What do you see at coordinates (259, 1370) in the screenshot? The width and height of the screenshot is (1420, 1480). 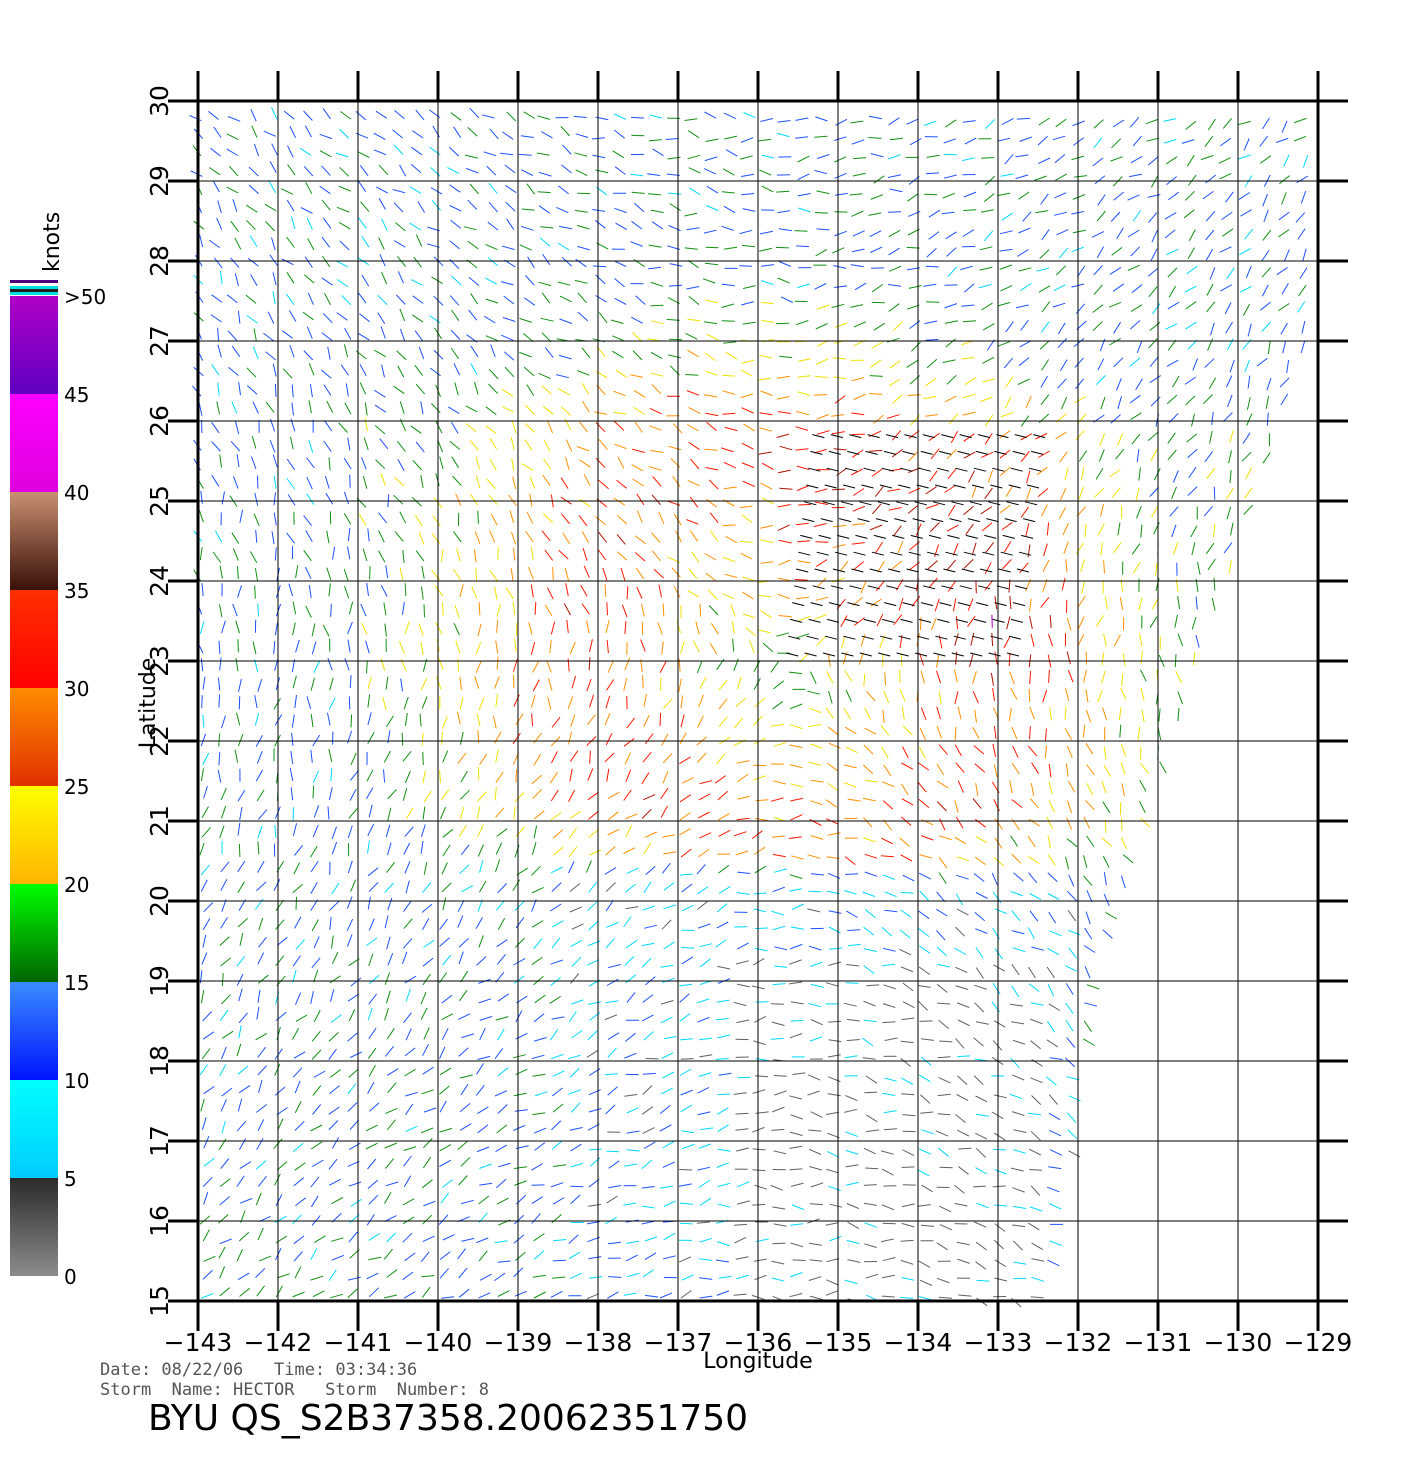 I see `date-time-line: Date: 08/22/06 Time: 03:34:36` at bounding box center [259, 1370].